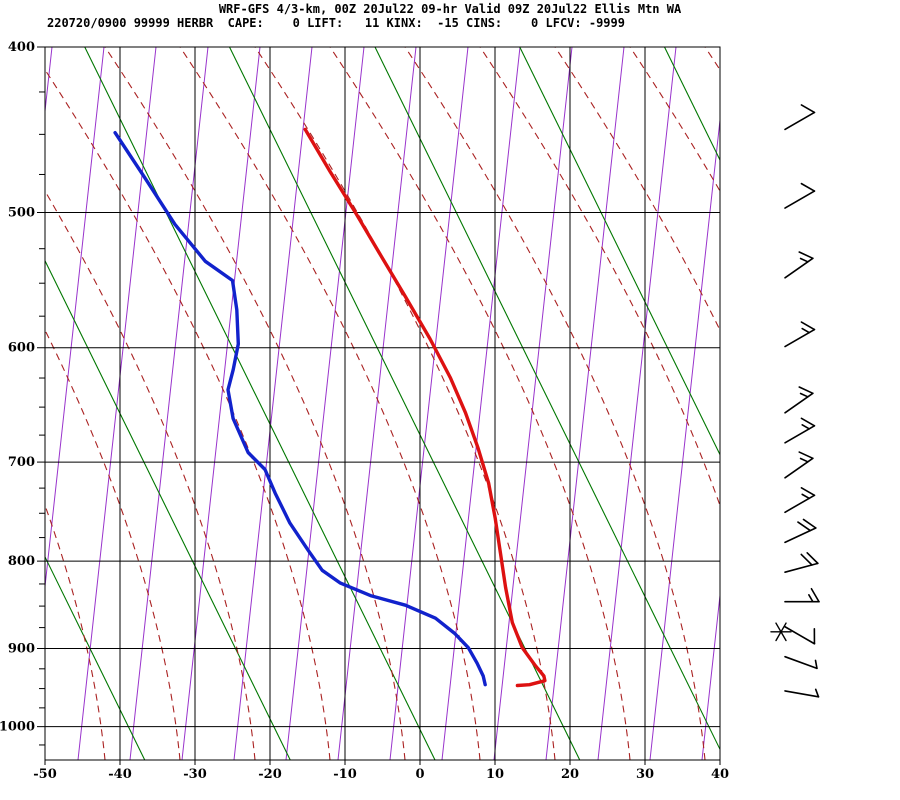 This screenshot has height=800, width=900. What do you see at coordinates (17, 727) in the screenshot?
I see `y-axis-label: 1000` at bounding box center [17, 727].